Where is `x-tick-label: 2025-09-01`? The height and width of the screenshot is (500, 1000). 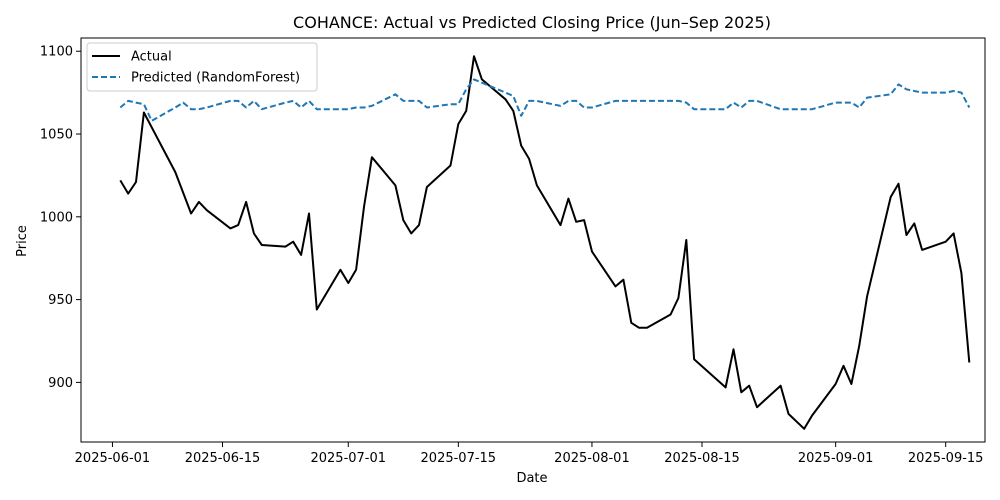
x-tick-label: 2025-09-01 is located at coordinates (836, 458).